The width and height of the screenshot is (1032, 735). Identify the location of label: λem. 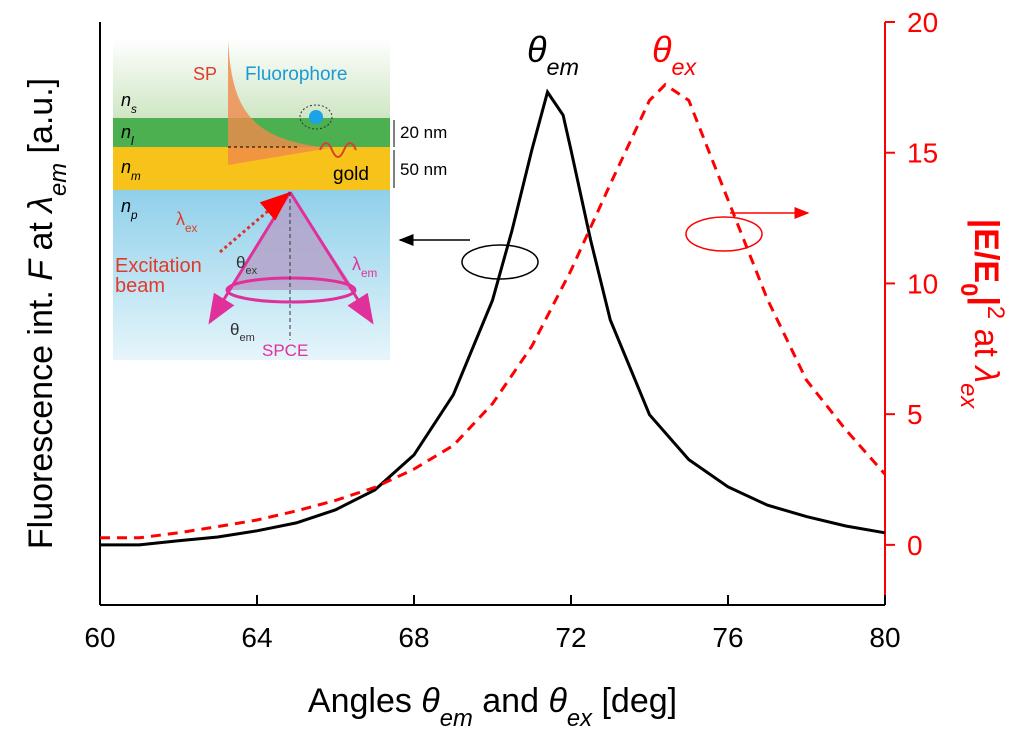
(364, 267).